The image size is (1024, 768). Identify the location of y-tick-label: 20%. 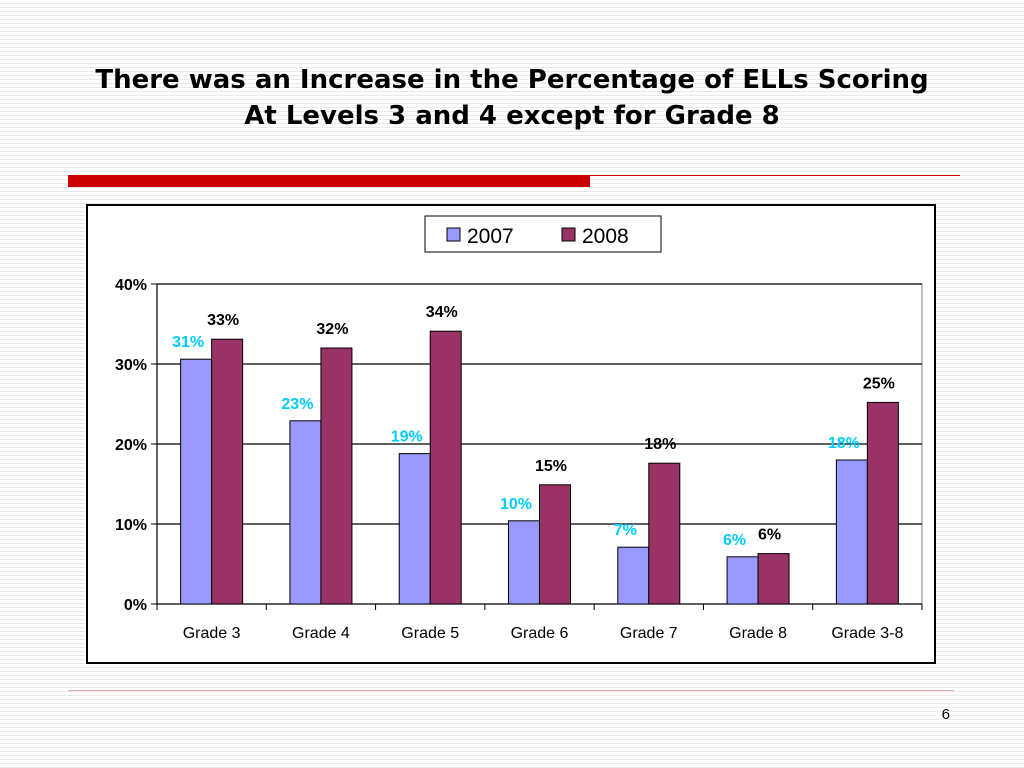
(131, 445).